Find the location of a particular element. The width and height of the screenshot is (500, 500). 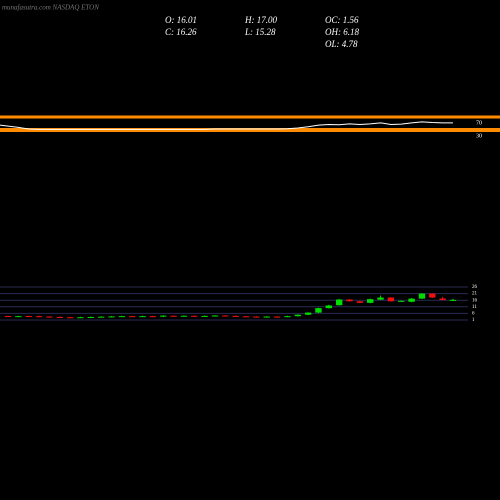

y-tick-label: 26 is located at coordinates (475, 287).